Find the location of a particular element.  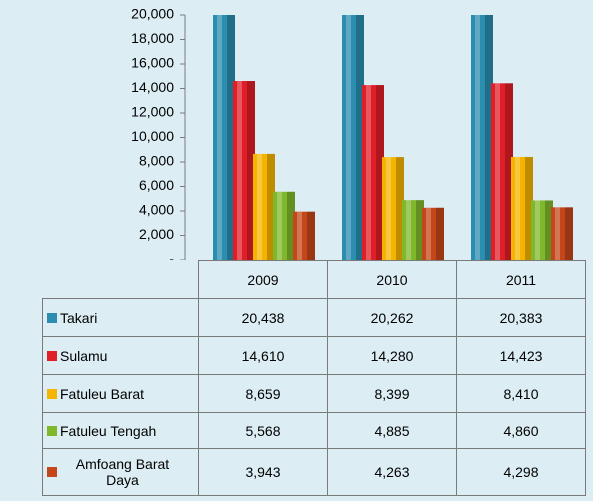

data-row: Fatuleu Tengah 5,568 4,885 4,860 is located at coordinates (314, 430).